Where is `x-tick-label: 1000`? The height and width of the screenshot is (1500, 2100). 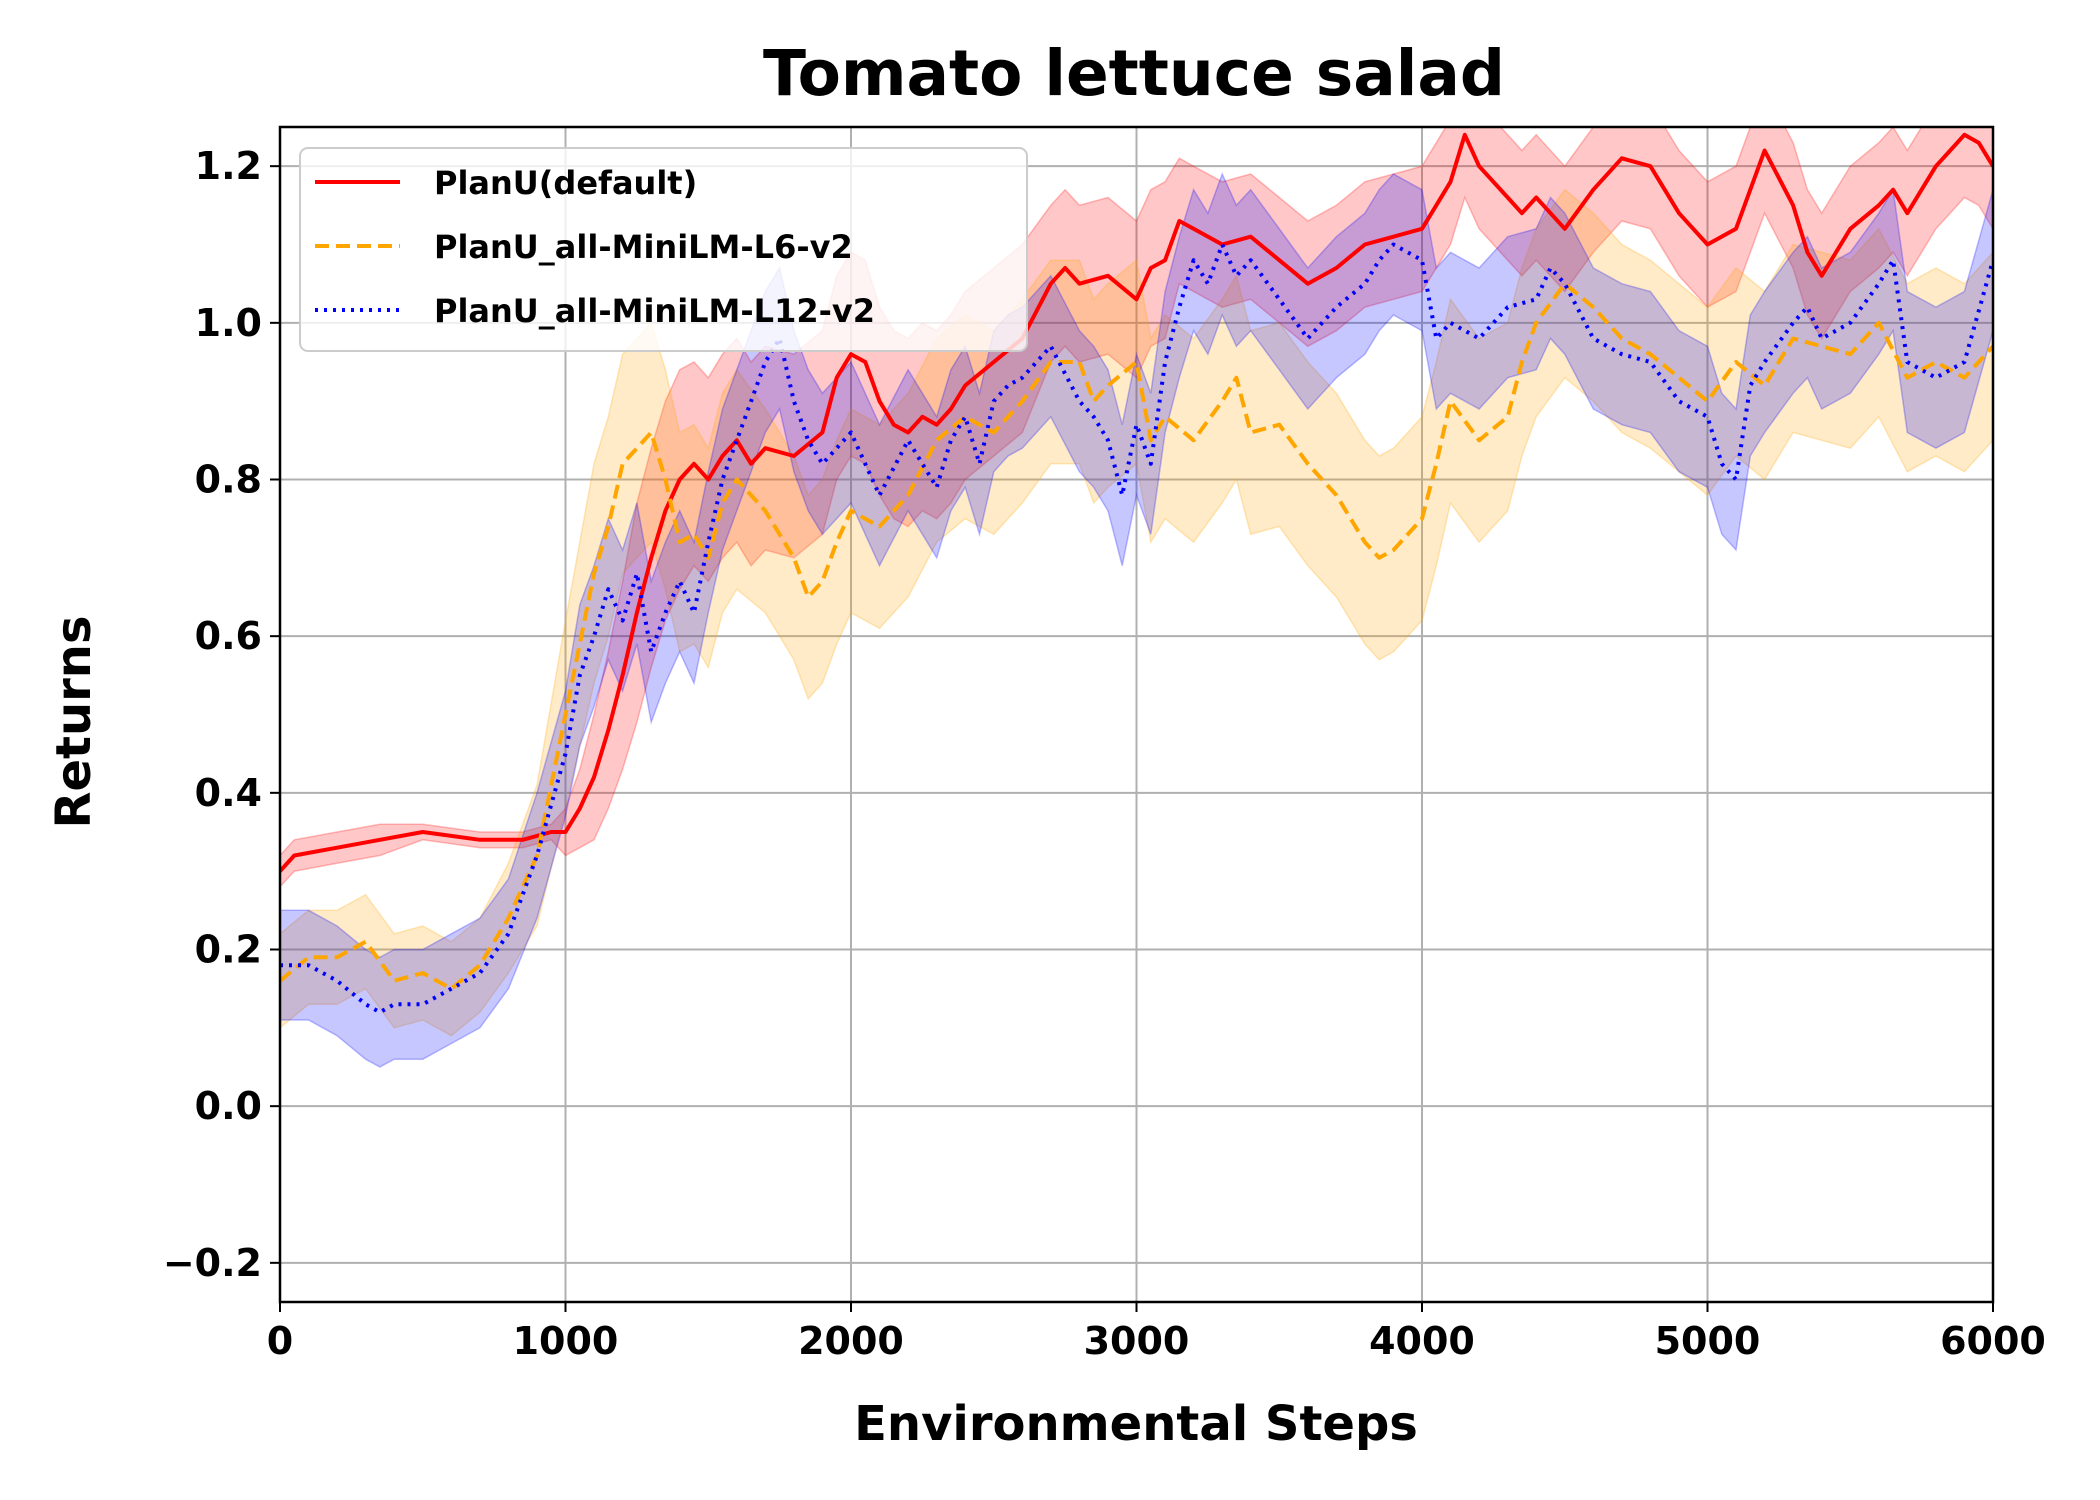
x-tick-label: 1000 is located at coordinates (566, 1341).